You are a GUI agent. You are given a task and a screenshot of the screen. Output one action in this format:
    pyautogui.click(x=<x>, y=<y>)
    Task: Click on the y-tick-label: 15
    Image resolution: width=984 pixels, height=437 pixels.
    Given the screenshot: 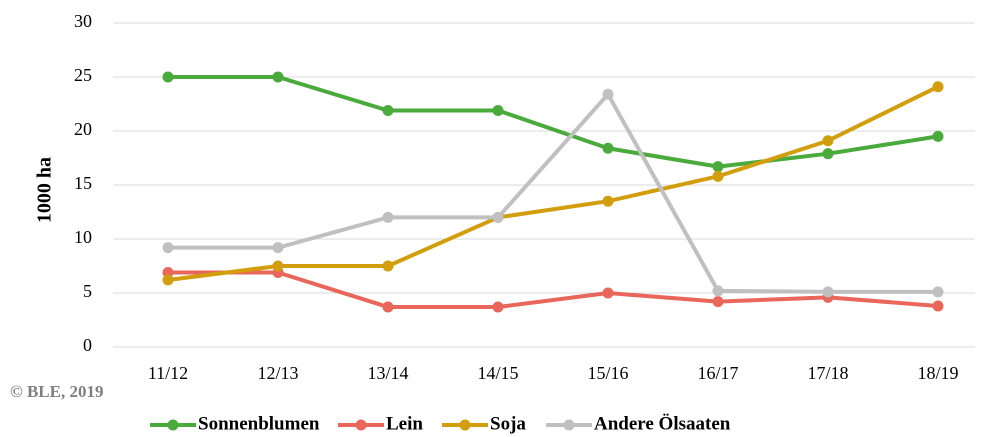 What is the action you would take?
    pyautogui.click(x=83, y=183)
    